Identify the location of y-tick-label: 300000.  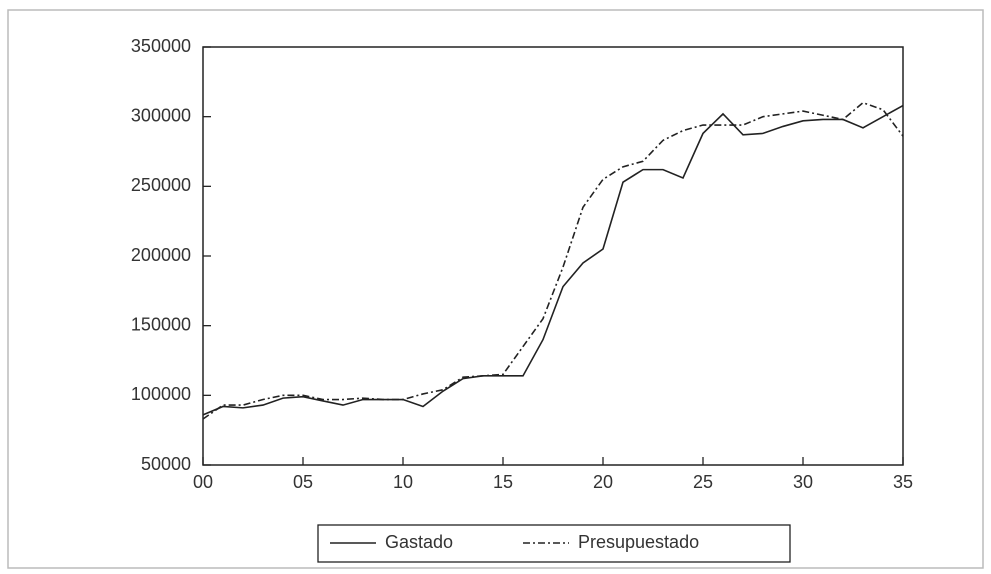
(161, 115).